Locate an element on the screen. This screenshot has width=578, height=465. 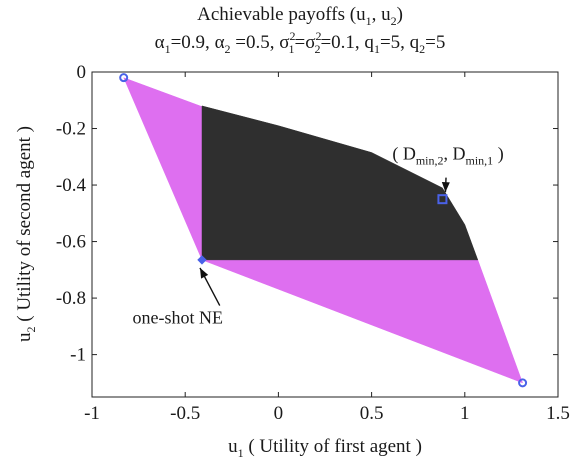
dmin-annotation: ( Dmin,2, Dmin,1 ) is located at coordinates (447, 156).